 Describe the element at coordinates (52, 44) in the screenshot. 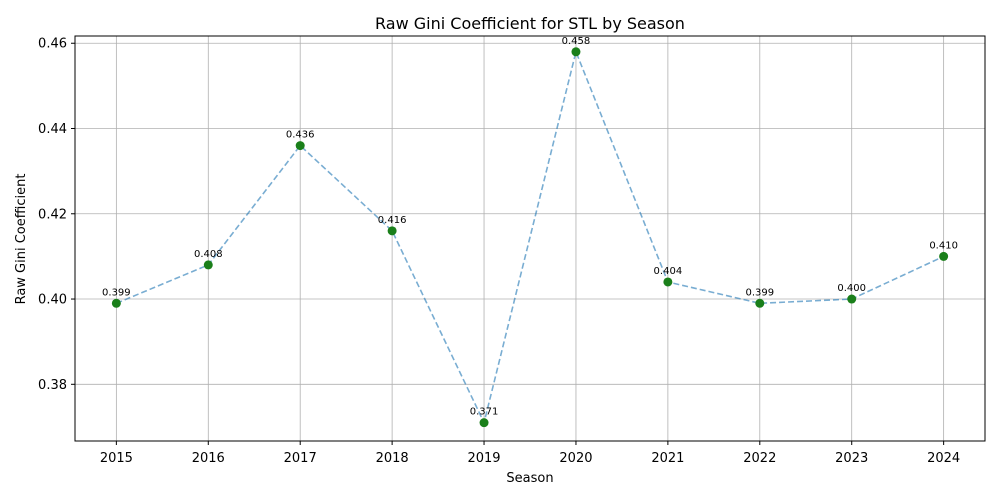

I see `y-tick-label: 0.46` at that location.